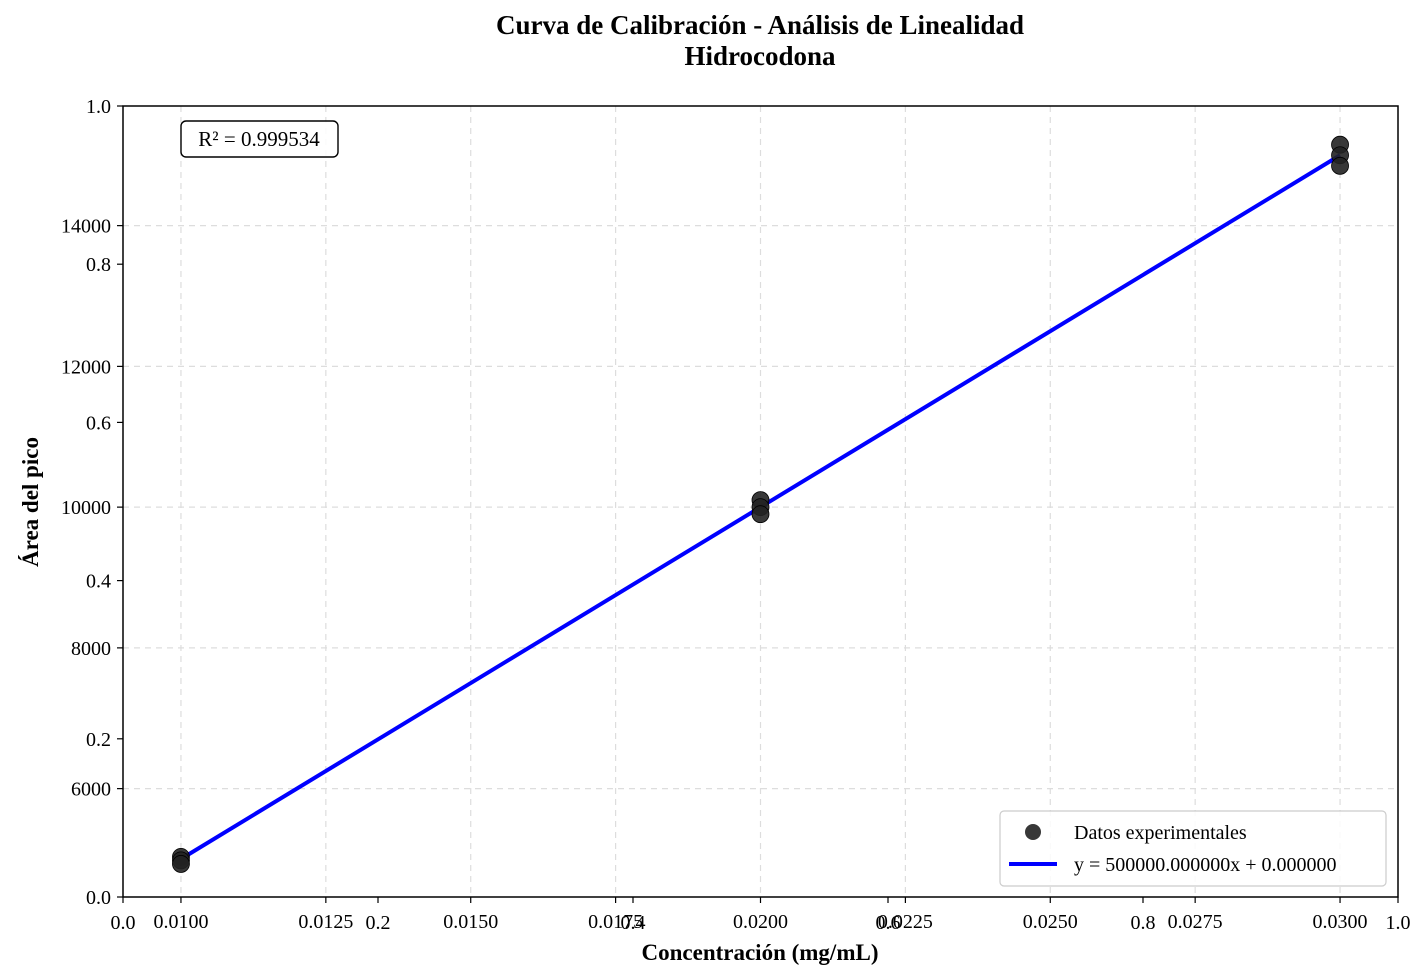  What do you see at coordinates (470, 922) in the screenshot?
I see `x-tick-label: 0.0150` at bounding box center [470, 922].